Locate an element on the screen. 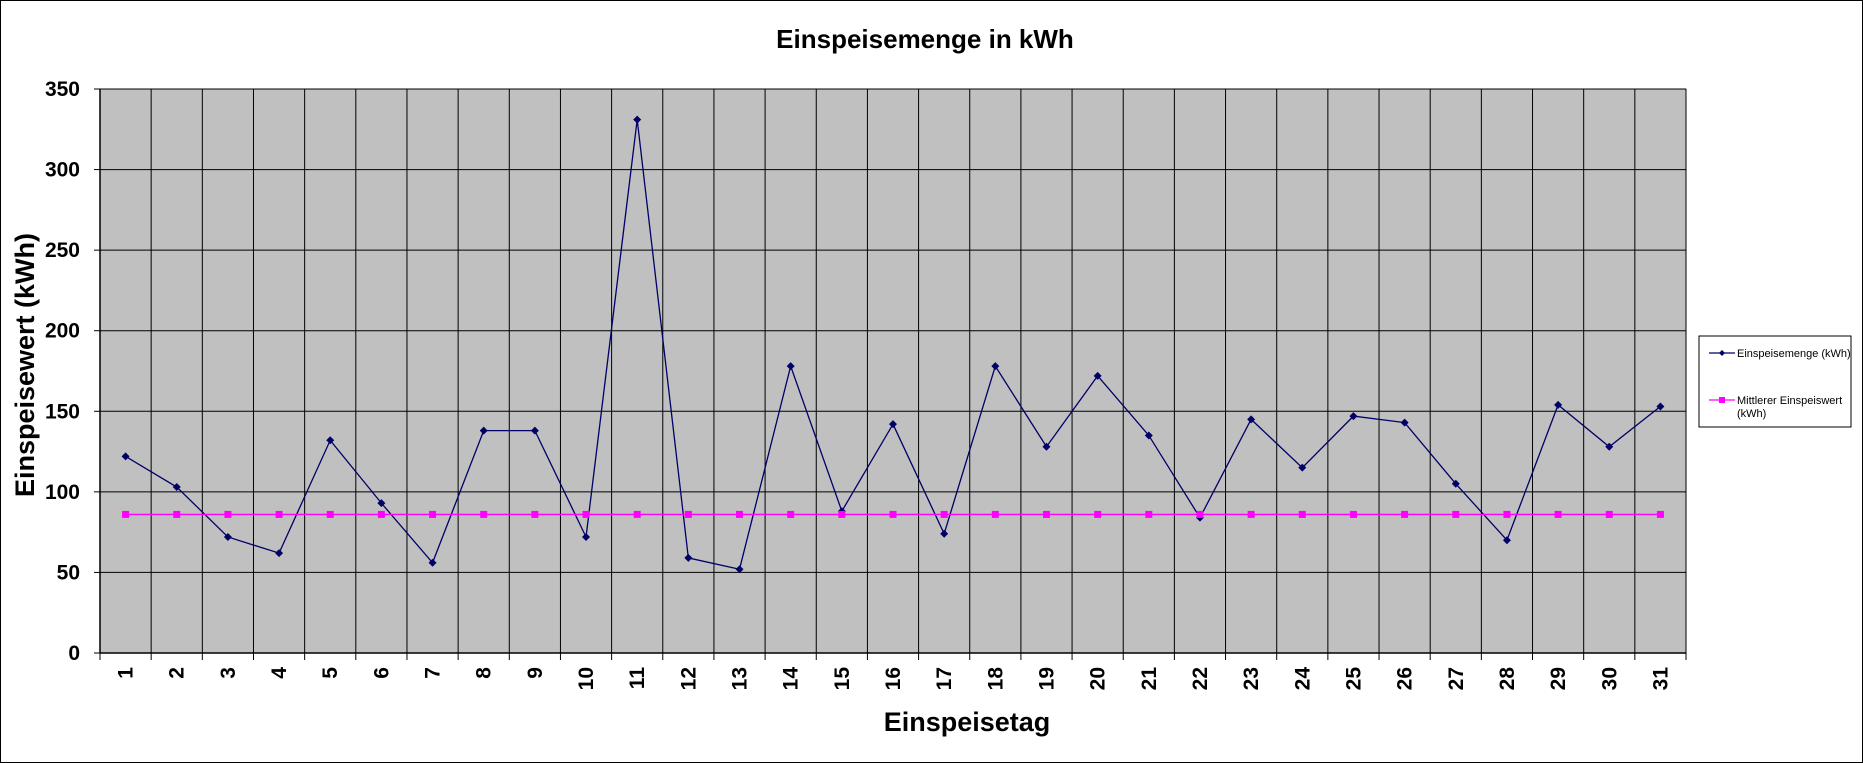  x-tick-label: 11 is located at coordinates (637, 678).